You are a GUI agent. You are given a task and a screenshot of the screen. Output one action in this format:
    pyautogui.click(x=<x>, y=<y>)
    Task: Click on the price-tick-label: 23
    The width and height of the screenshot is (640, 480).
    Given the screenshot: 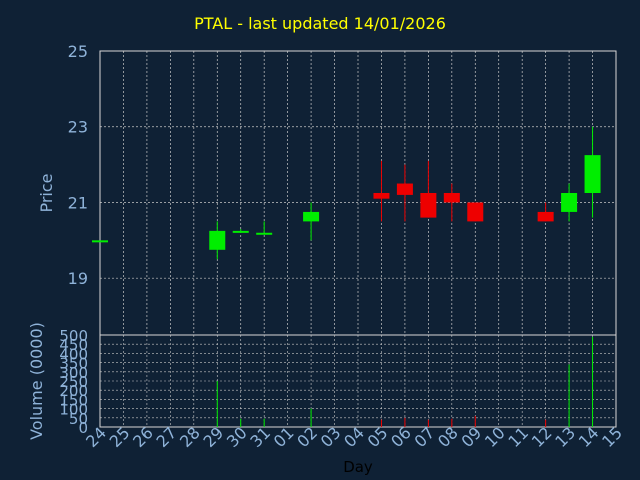 What is the action you would take?
    pyautogui.click(x=78, y=127)
    